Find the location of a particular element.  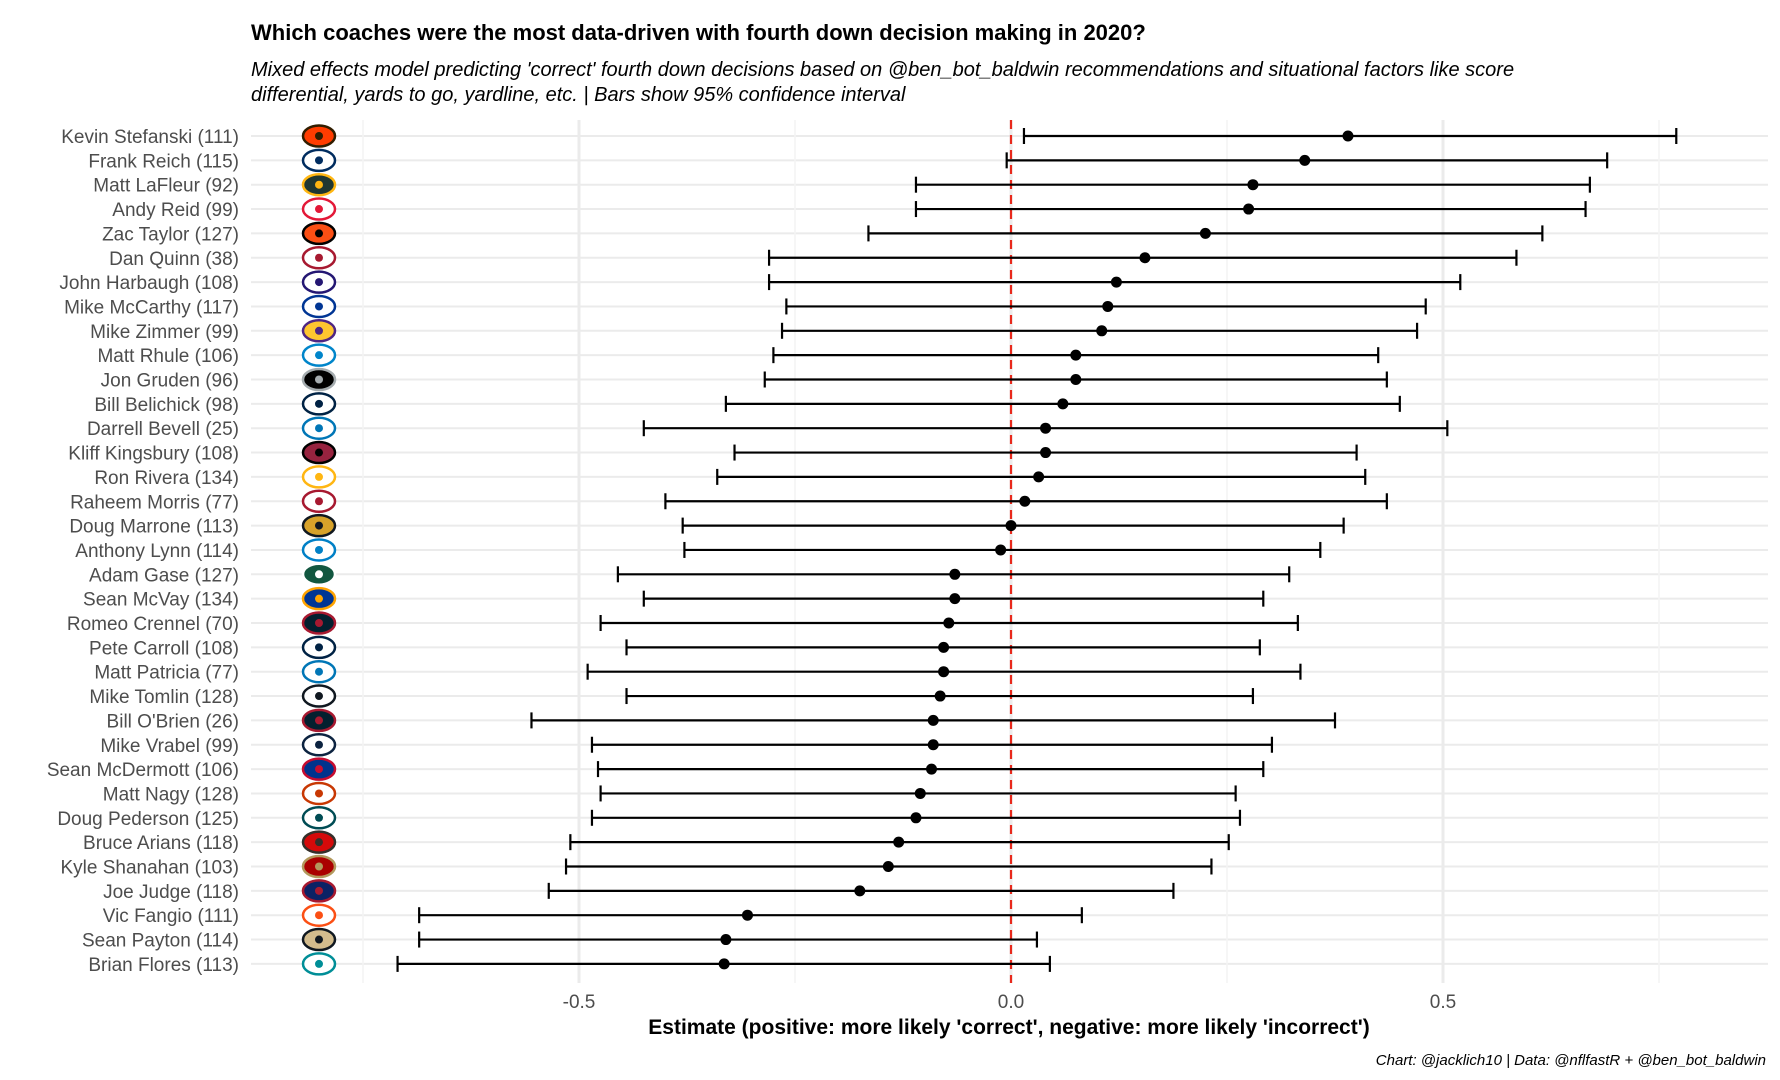

jets-oval-icon is located at coordinates (319, 574).